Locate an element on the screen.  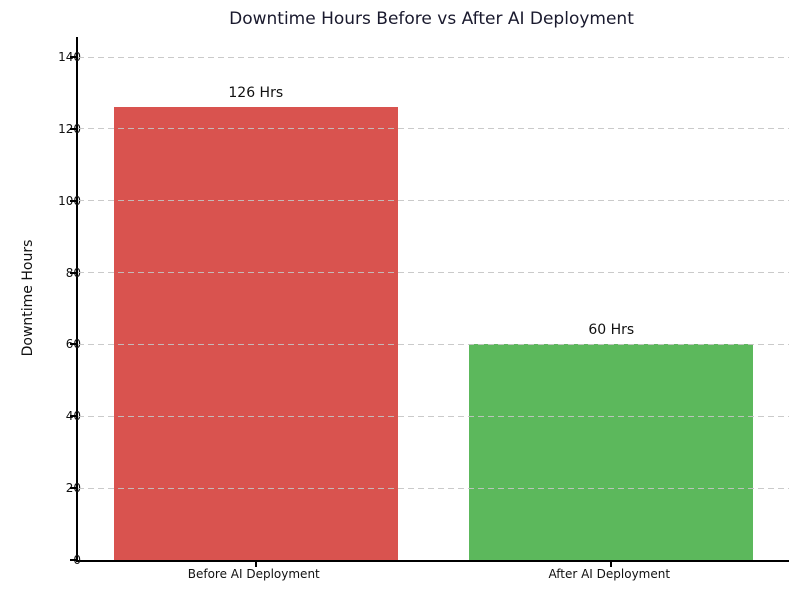
y-tick-label-120: 120 is located at coordinates (69, 129).